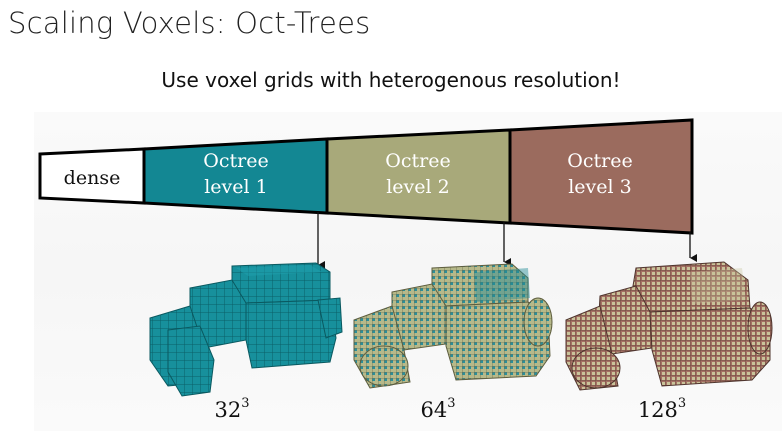 This screenshot has height=431, width=782. Describe the element at coordinates (228, 410) in the screenshot. I see `resolution-base: 32` at that location.